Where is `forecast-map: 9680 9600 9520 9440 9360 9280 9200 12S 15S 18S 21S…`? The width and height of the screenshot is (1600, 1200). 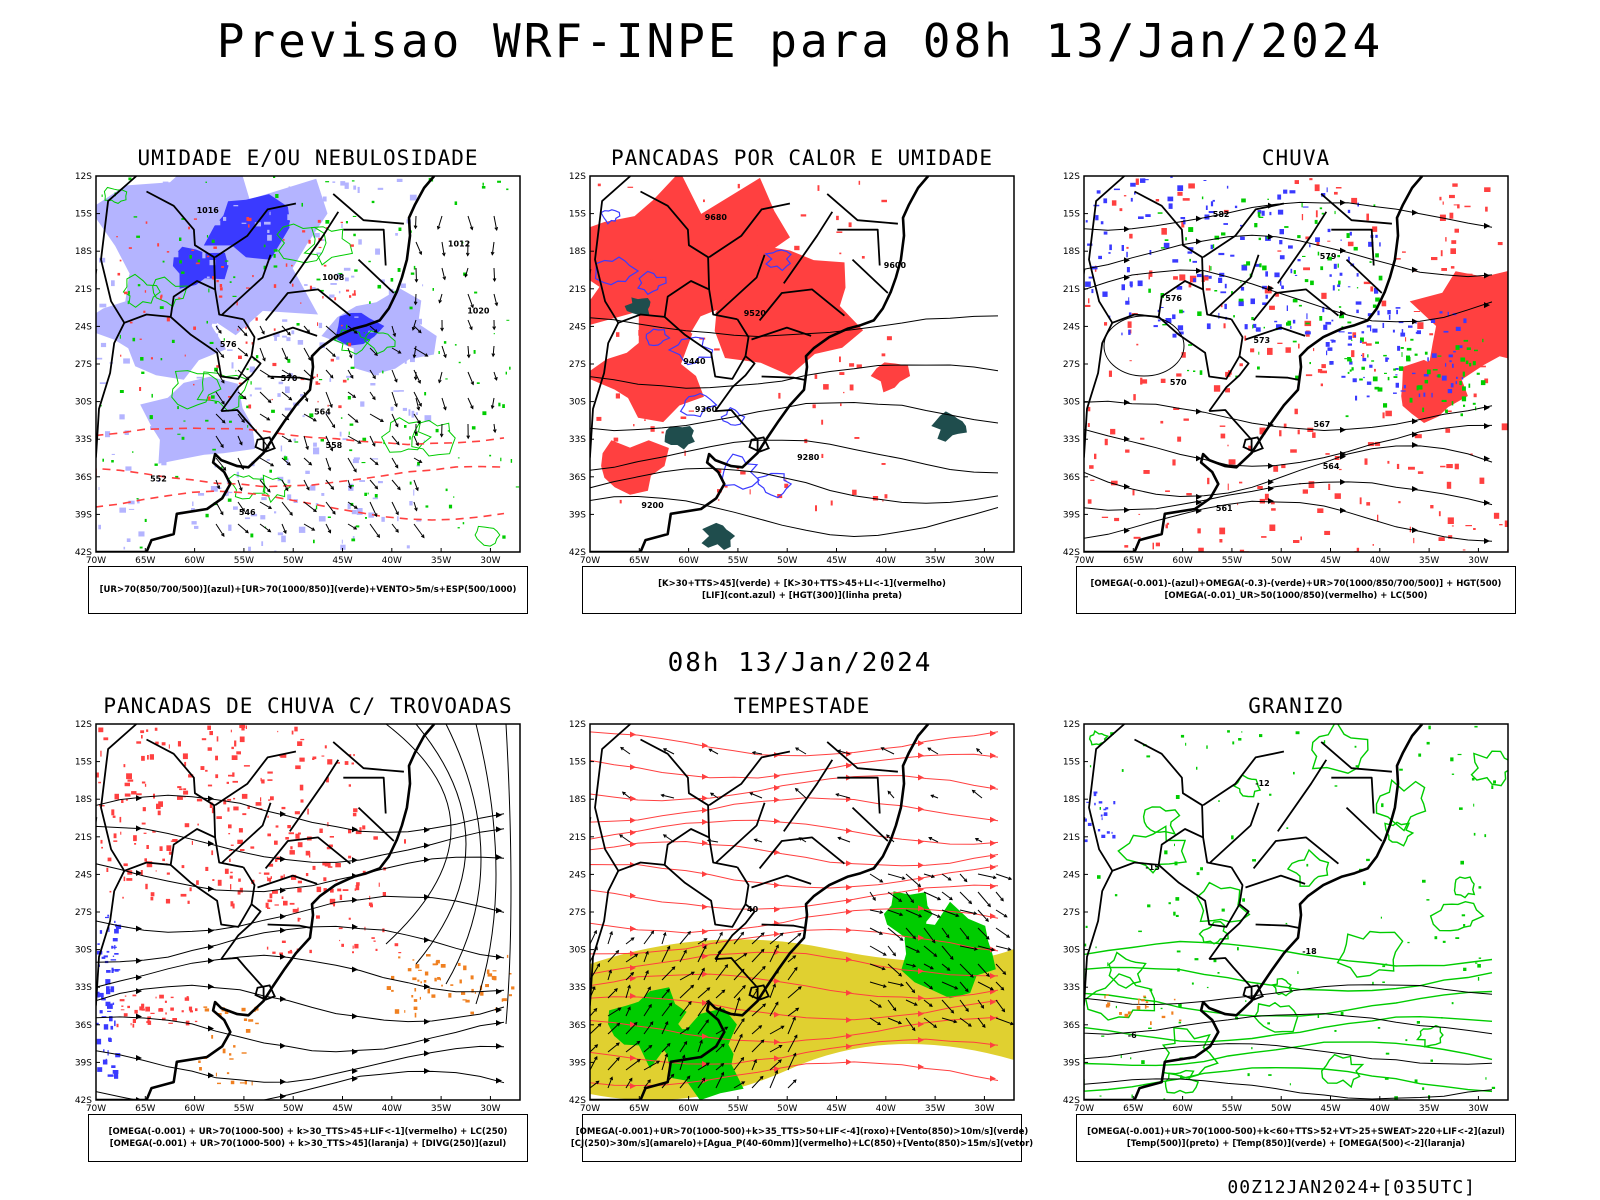 forecast-map: 9680 9600 9520 9440 9360 9280 9200 12S 15S 18S 21S… is located at coordinates (792, 369).